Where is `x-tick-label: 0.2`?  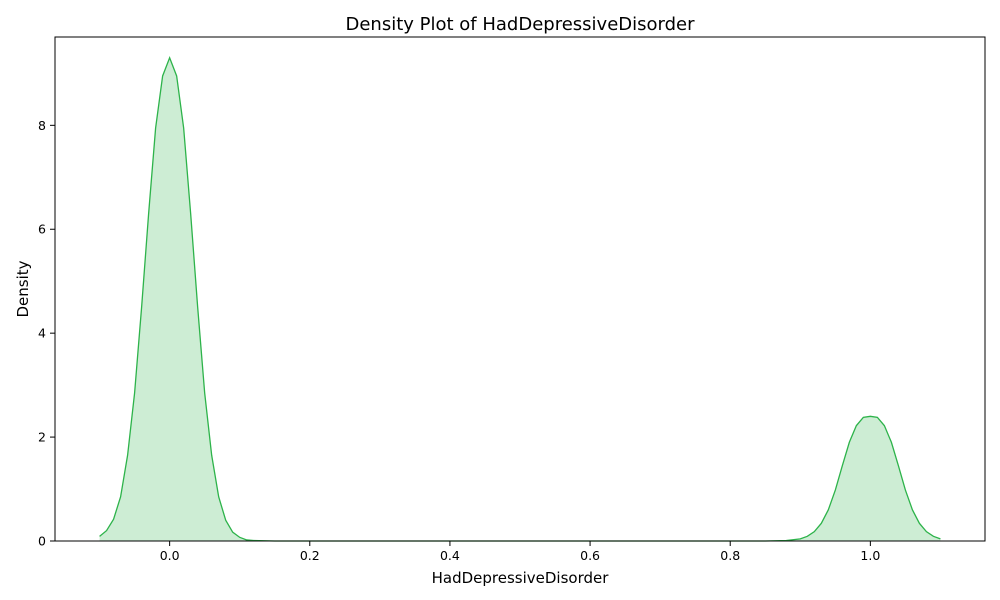 x-tick-label: 0.2 is located at coordinates (310, 555).